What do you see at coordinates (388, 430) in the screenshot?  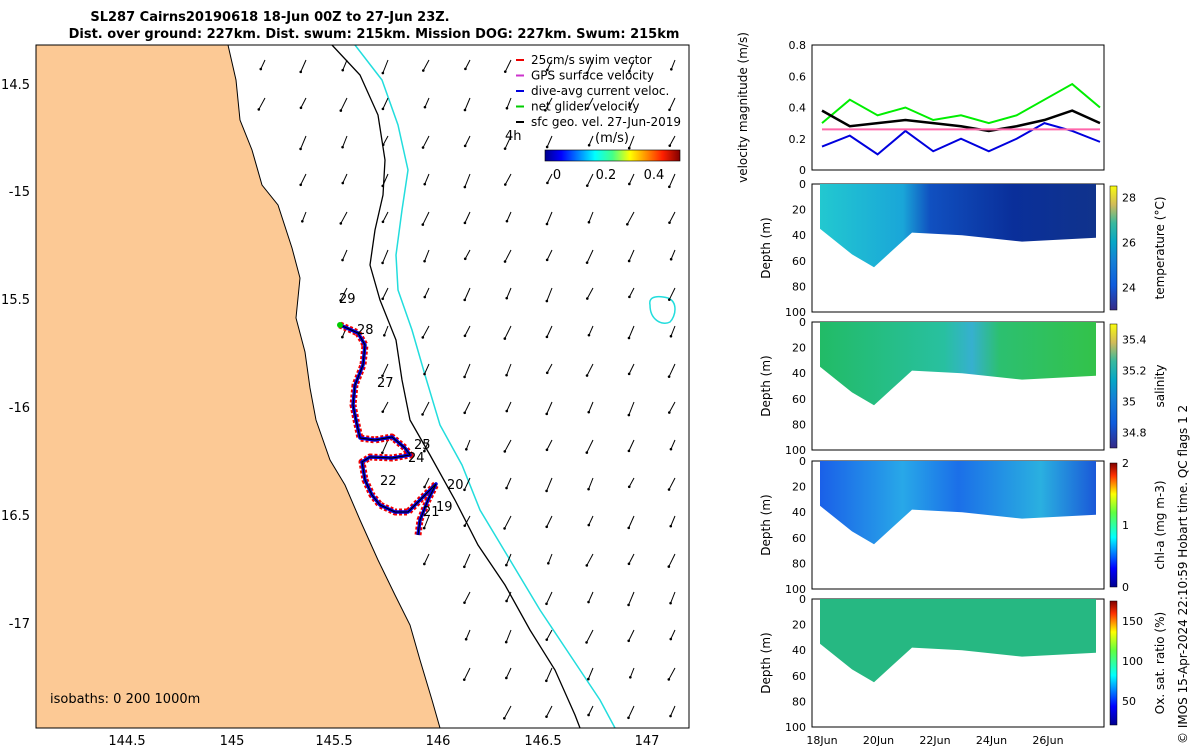 I see `glider-path` at bounding box center [388, 430].